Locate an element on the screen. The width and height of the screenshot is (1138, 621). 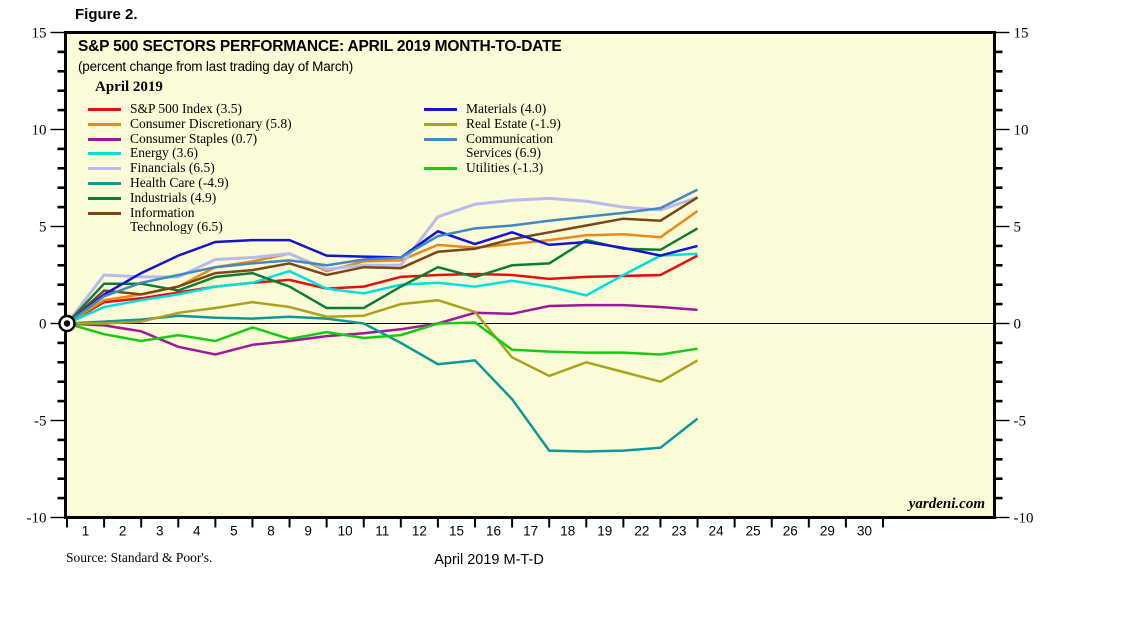
legend-label: Communication Services (6.9) is located at coordinates (509, 145).